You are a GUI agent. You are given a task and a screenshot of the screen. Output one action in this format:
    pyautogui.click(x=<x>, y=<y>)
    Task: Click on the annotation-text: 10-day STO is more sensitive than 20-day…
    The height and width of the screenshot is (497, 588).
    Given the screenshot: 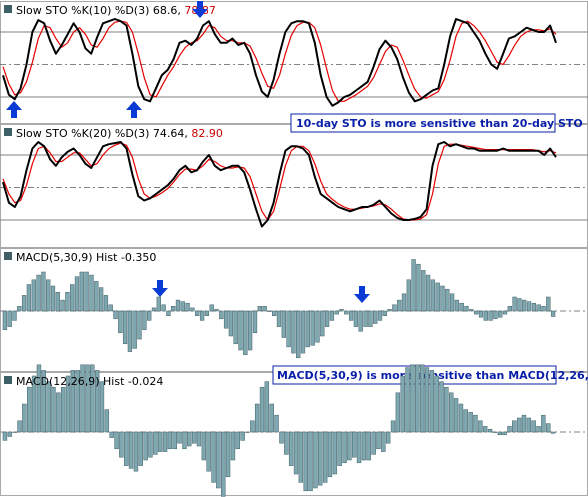 What is the action you would take?
    pyautogui.click(x=439, y=123)
    